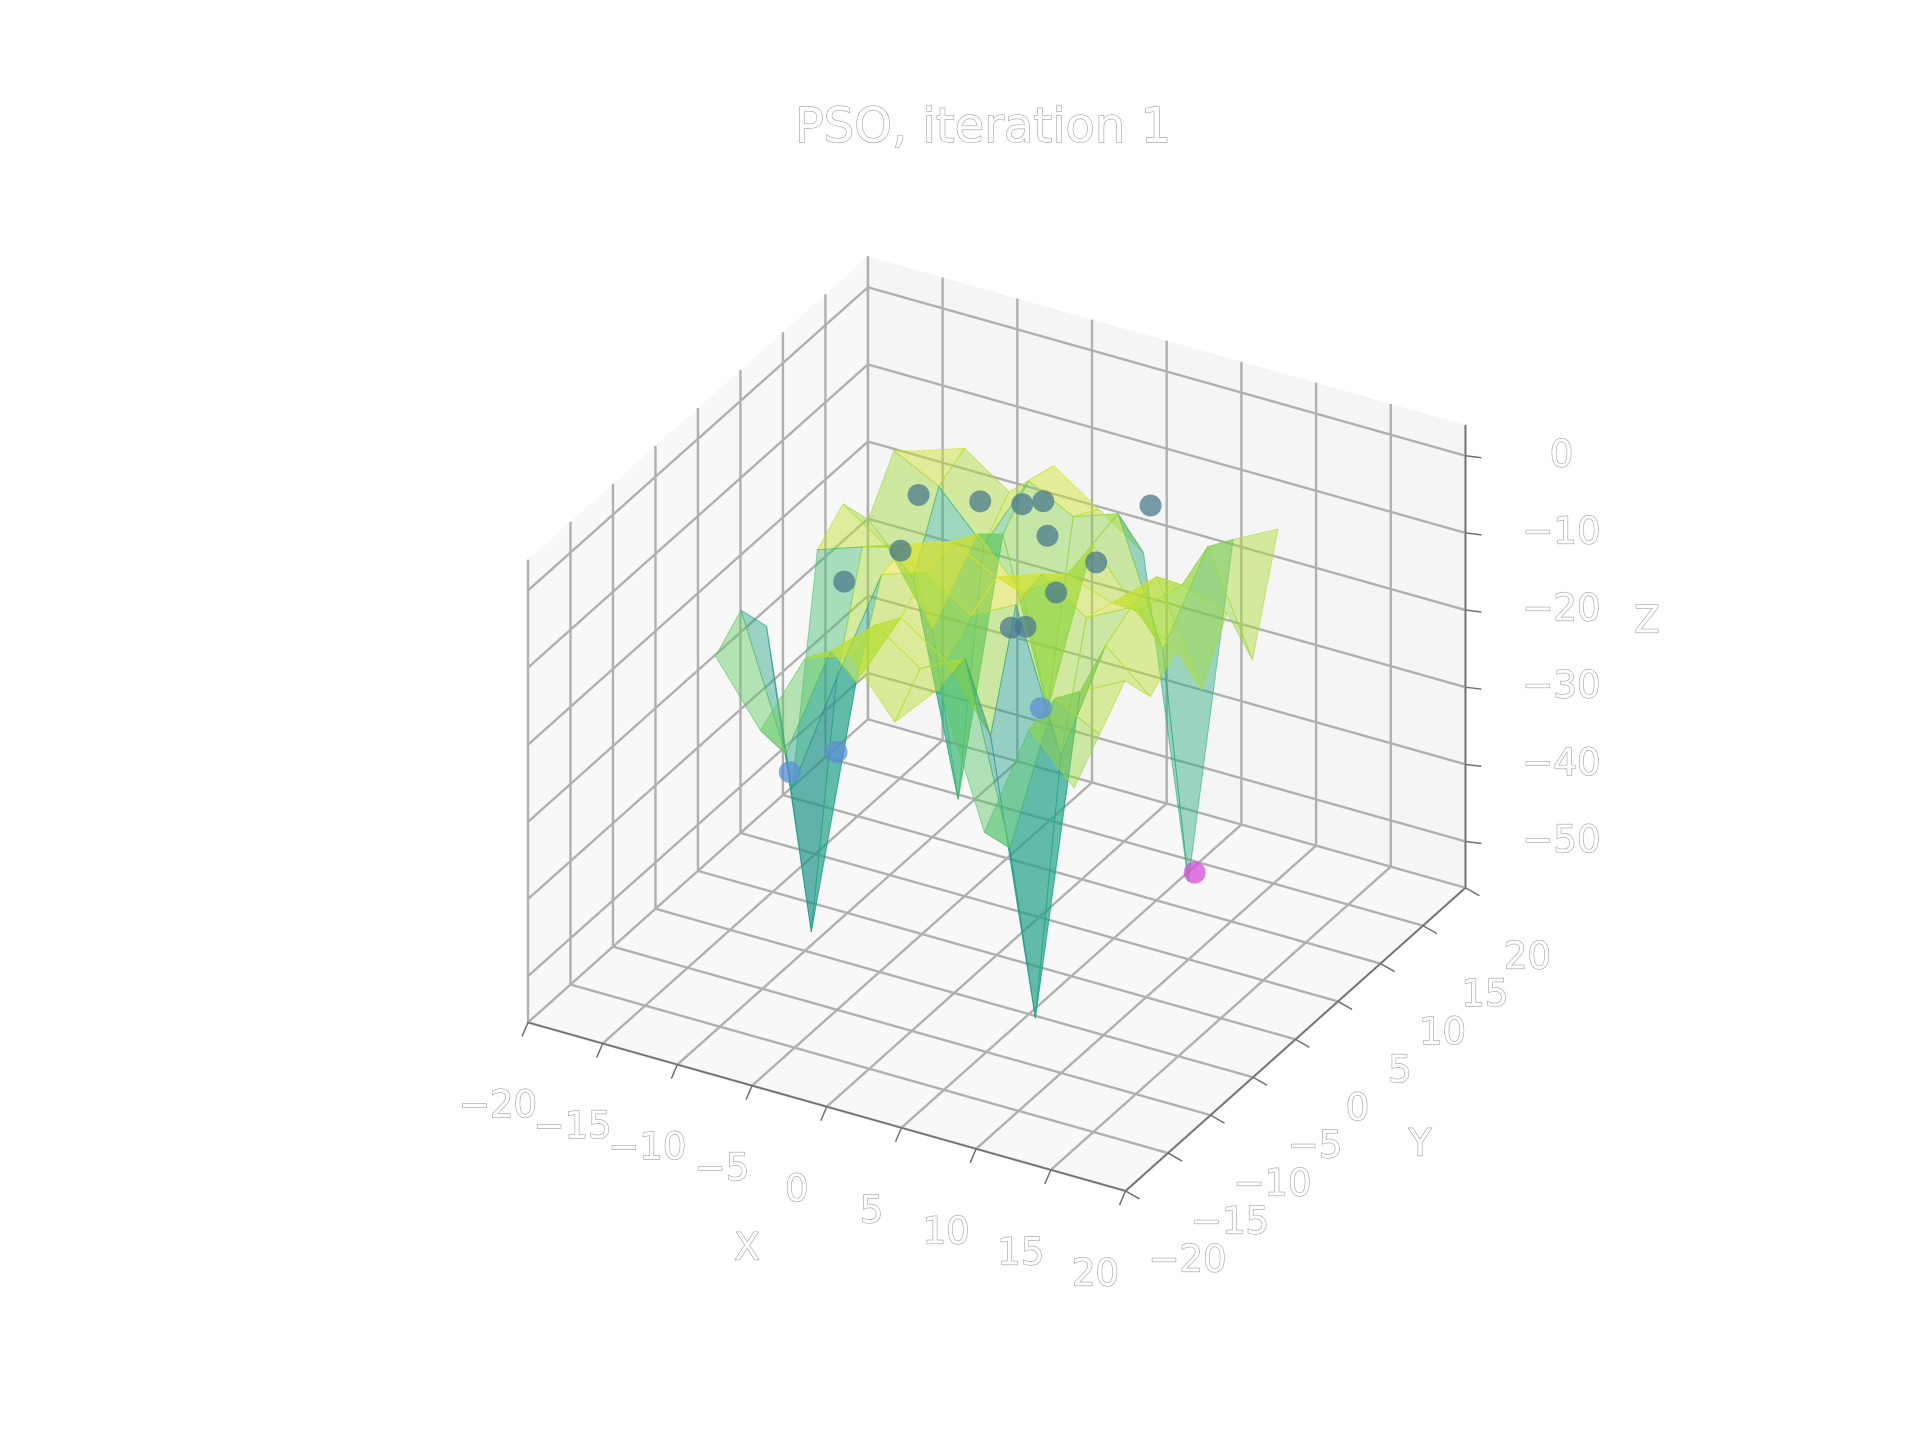  I want to click on y-tick-label: 10, so click(1442, 1031).